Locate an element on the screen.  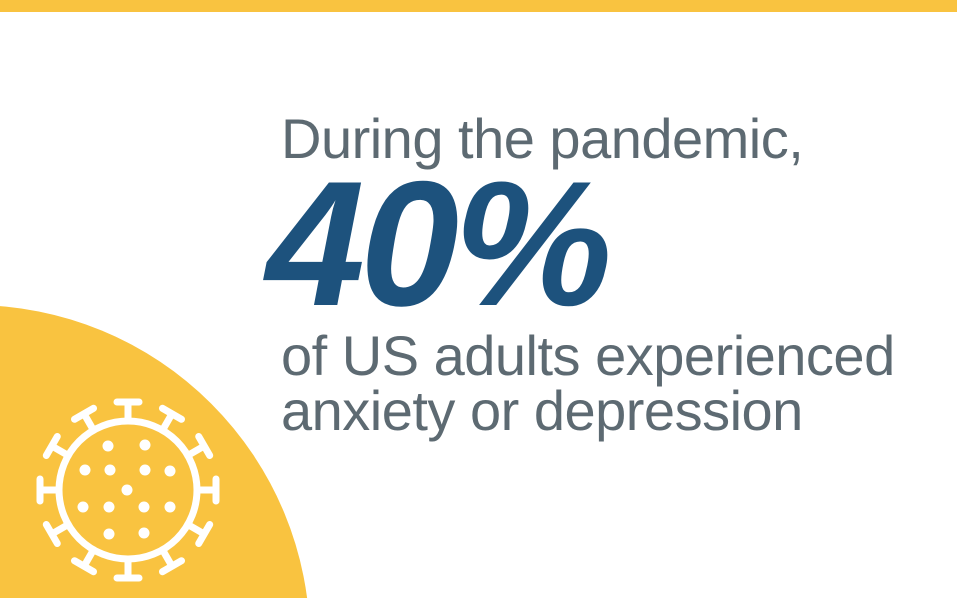
coronavirus-icon is located at coordinates (128, 490).